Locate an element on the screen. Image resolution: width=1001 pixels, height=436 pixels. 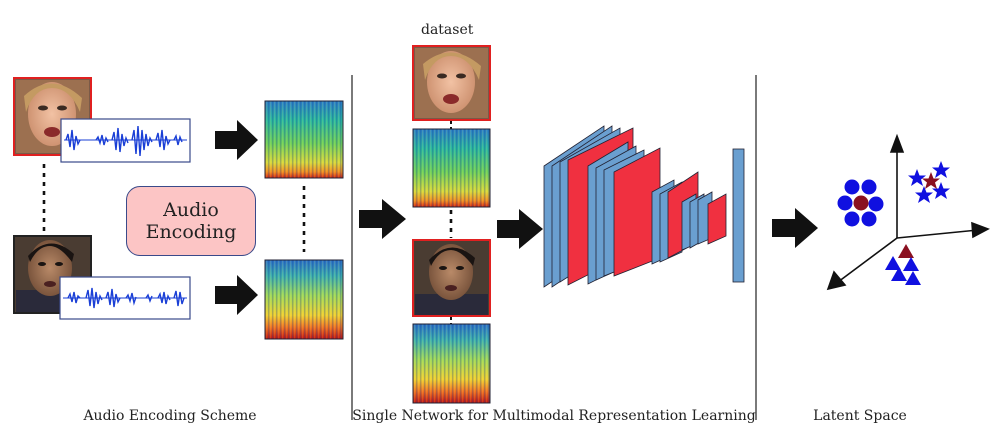
circle-cluster is located at coordinates (860, 203).